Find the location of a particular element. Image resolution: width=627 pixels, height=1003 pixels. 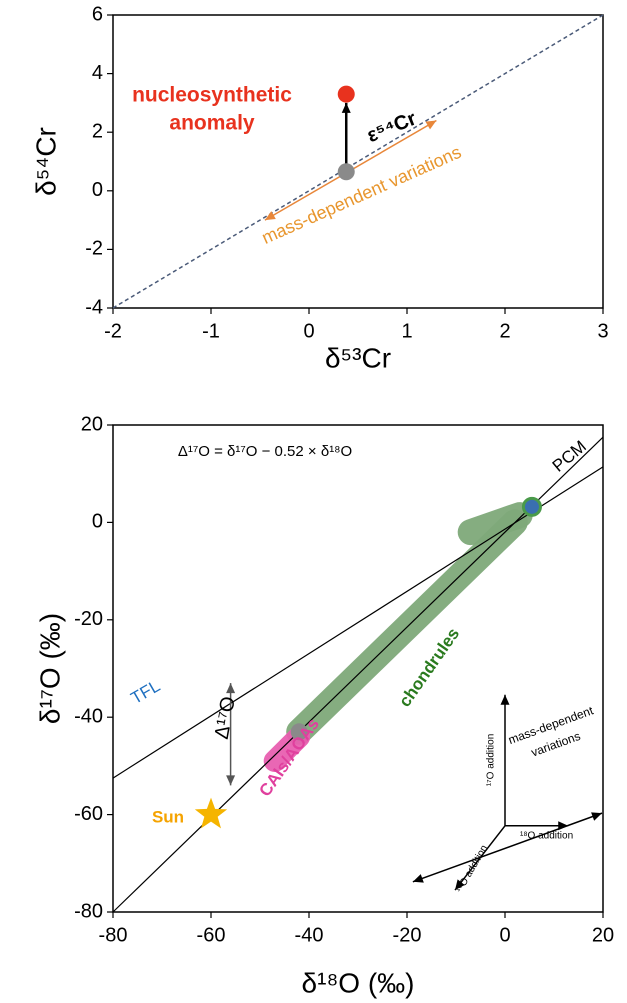

annotation: Δ¹⁷O = δ¹⁷O − 0.52 × δ¹⁸O is located at coordinates (265, 451).